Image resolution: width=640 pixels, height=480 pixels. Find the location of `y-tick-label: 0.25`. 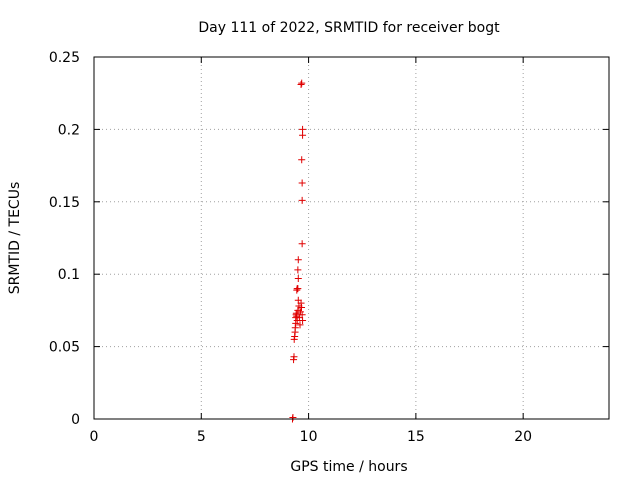

y-tick-label: 0.25 is located at coordinates (64, 58).